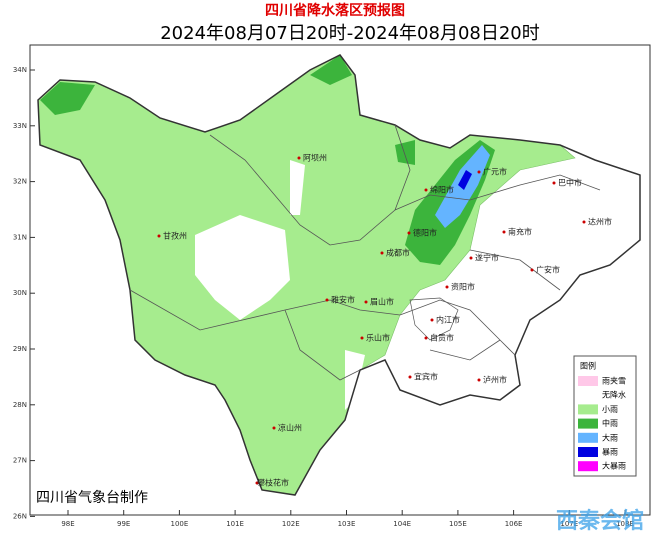 The image size is (671, 542). What do you see at coordinates (548, 270) in the screenshot?
I see `city-label: 广安市` at bounding box center [548, 270].